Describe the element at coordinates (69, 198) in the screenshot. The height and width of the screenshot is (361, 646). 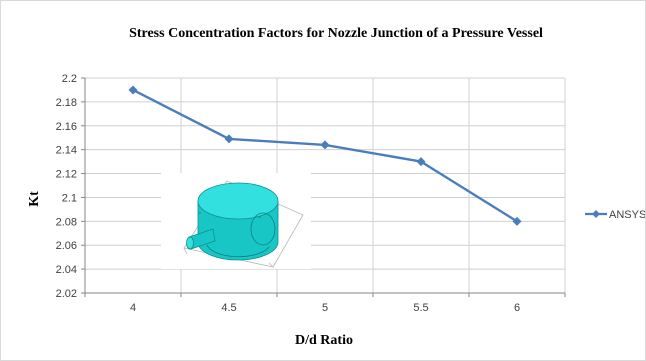
I see `y-tick-label: 2.1` at that location.